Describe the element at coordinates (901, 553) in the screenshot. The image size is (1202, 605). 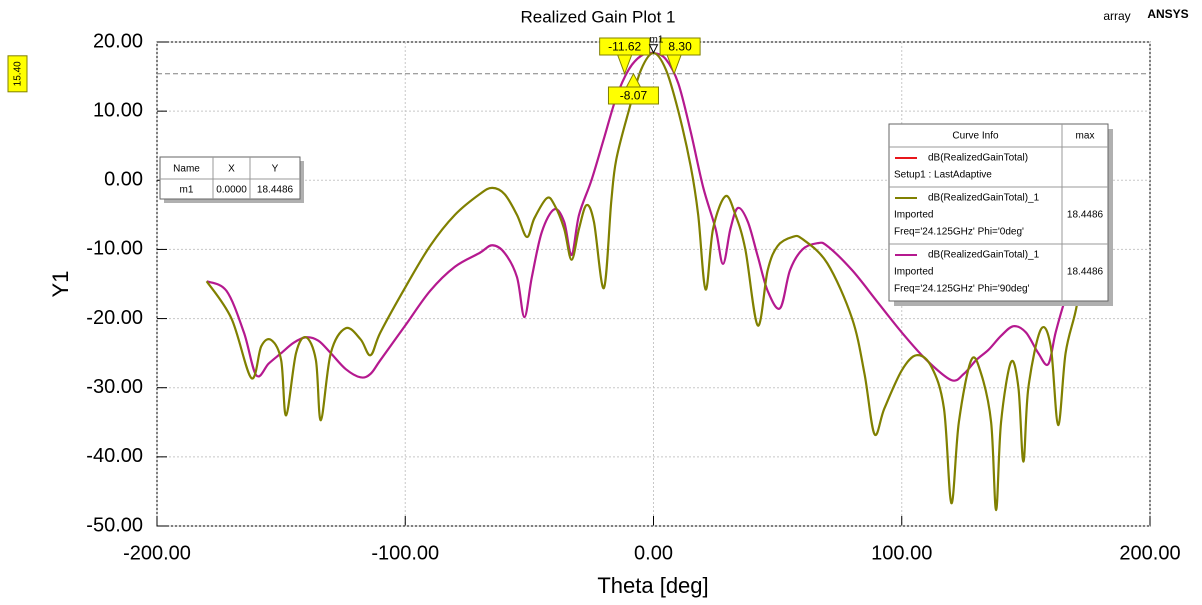
I see `x-tick-label: 100.00` at that location.